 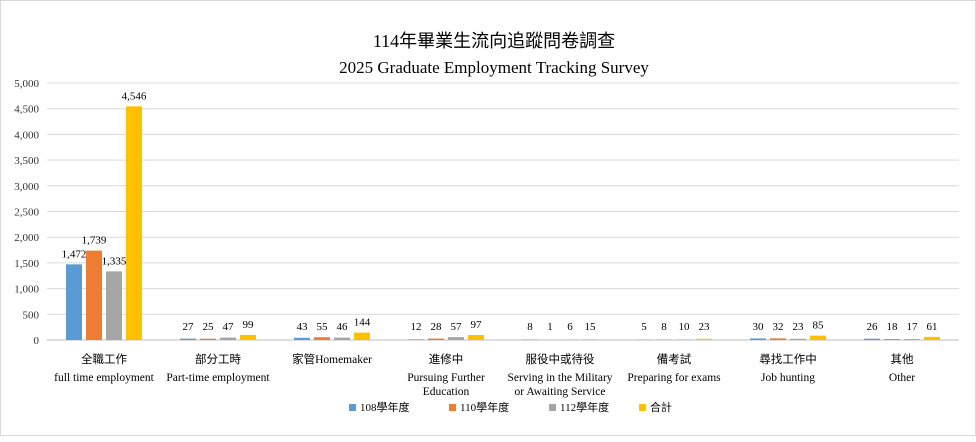 I want to click on data-label: 5, so click(x=644, y=327).